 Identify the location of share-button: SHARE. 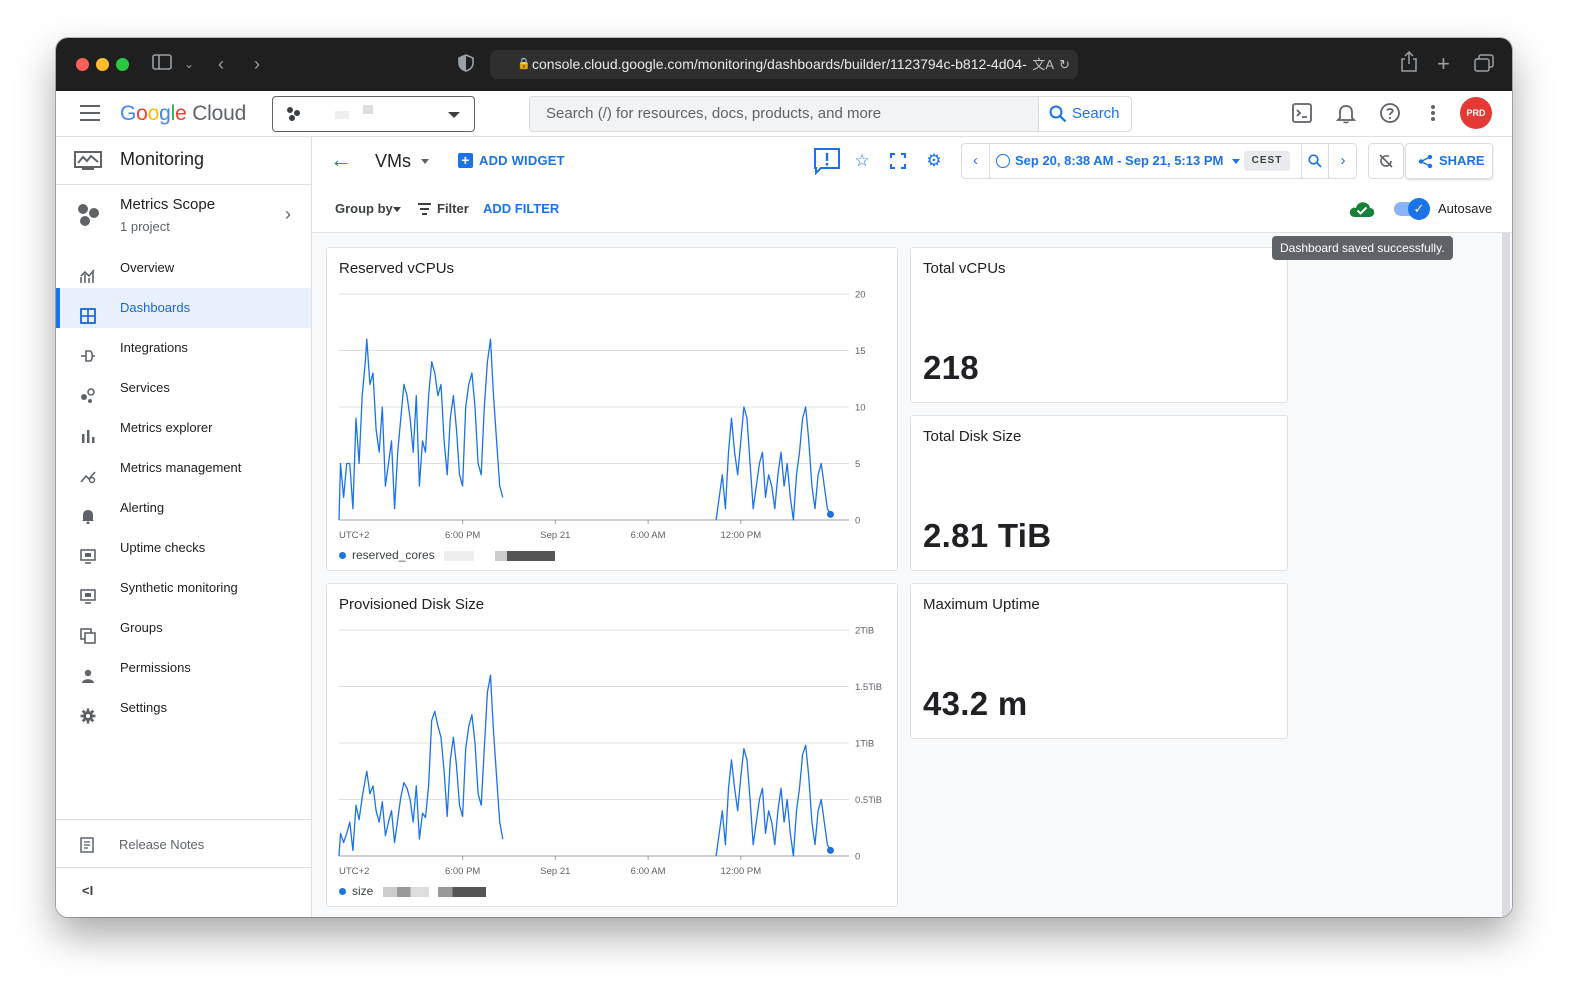
(1449, 161).